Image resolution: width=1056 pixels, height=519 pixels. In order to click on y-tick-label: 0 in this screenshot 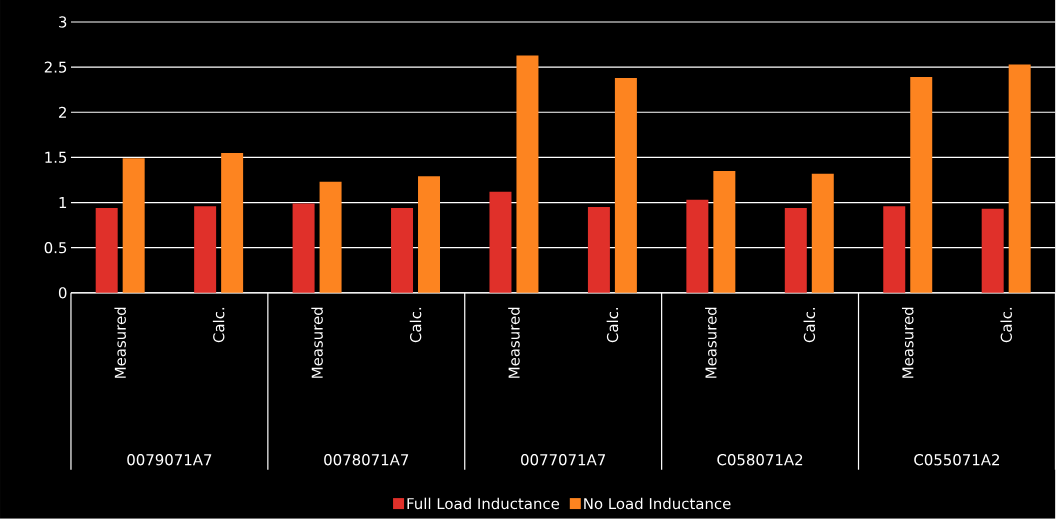, I will do `click(62, 293)`.